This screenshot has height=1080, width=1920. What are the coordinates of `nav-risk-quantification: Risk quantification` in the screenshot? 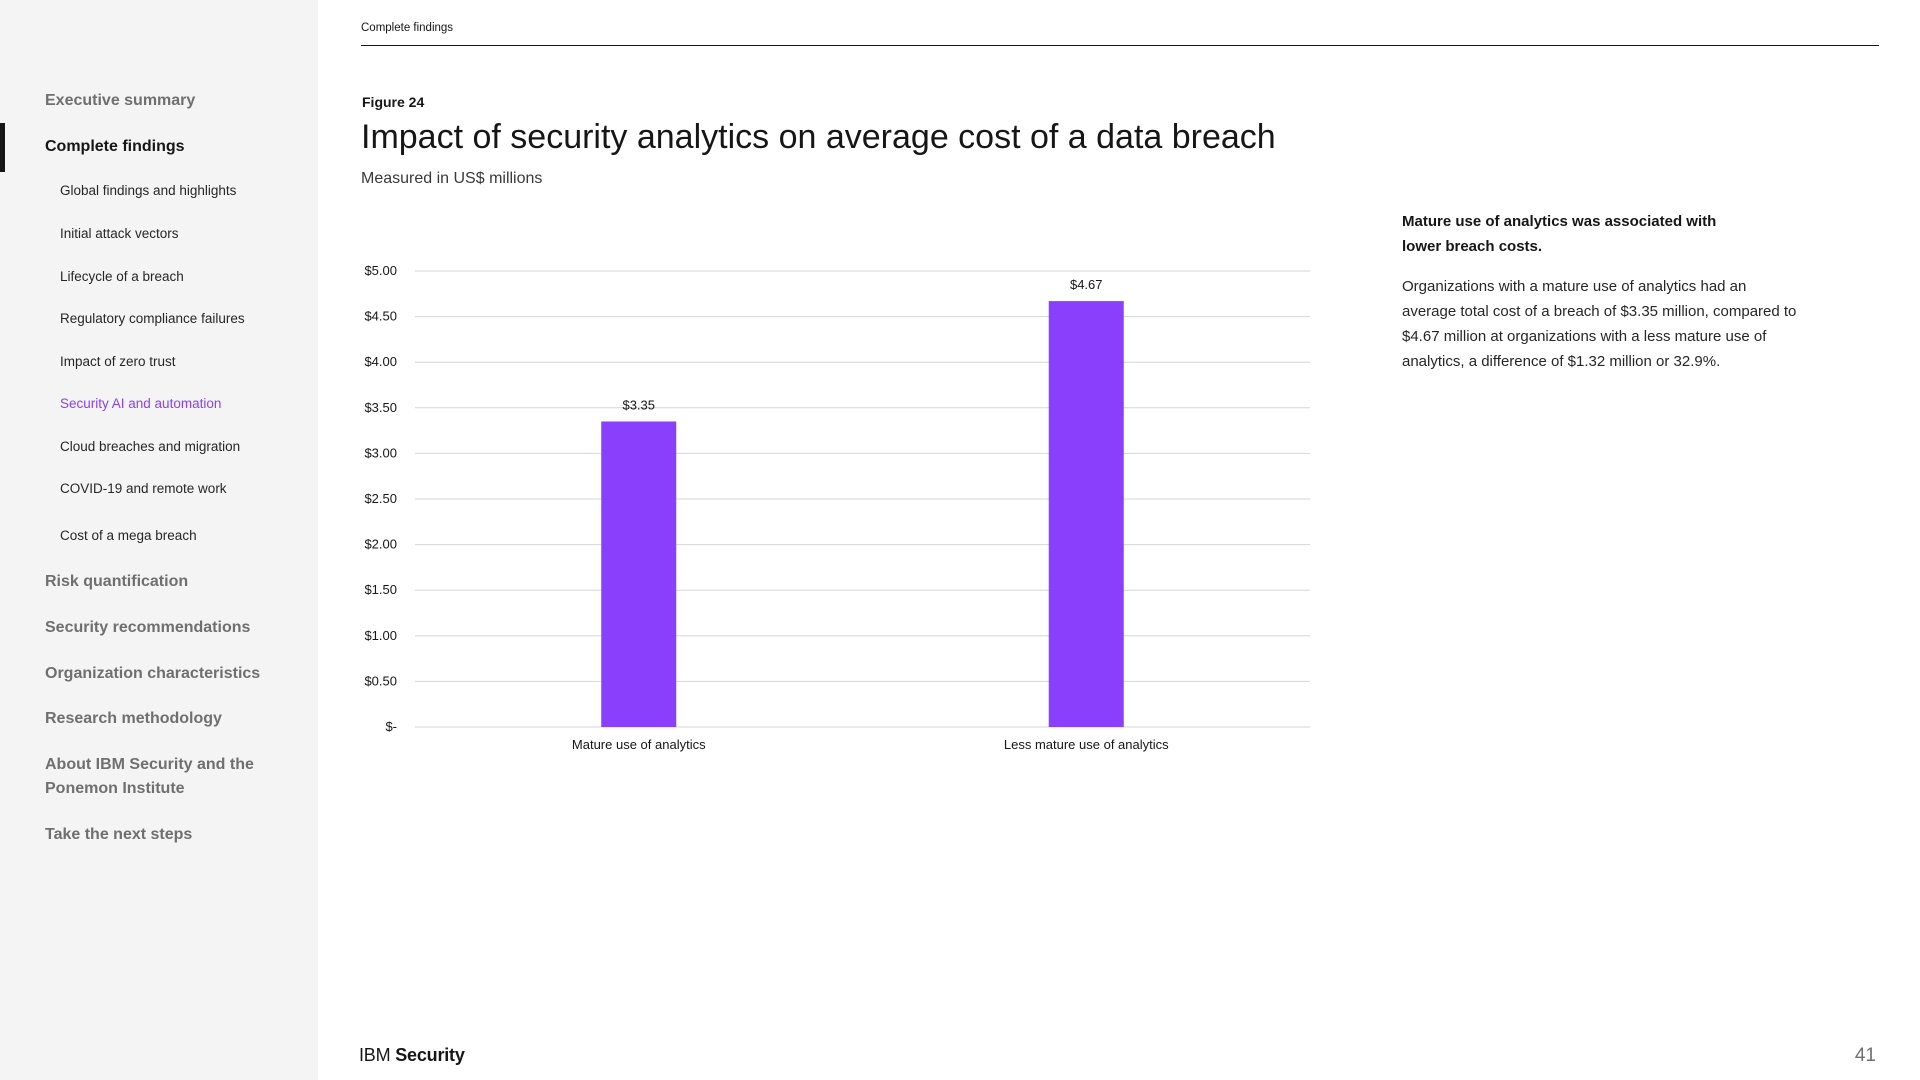 It's located at (117, 581).